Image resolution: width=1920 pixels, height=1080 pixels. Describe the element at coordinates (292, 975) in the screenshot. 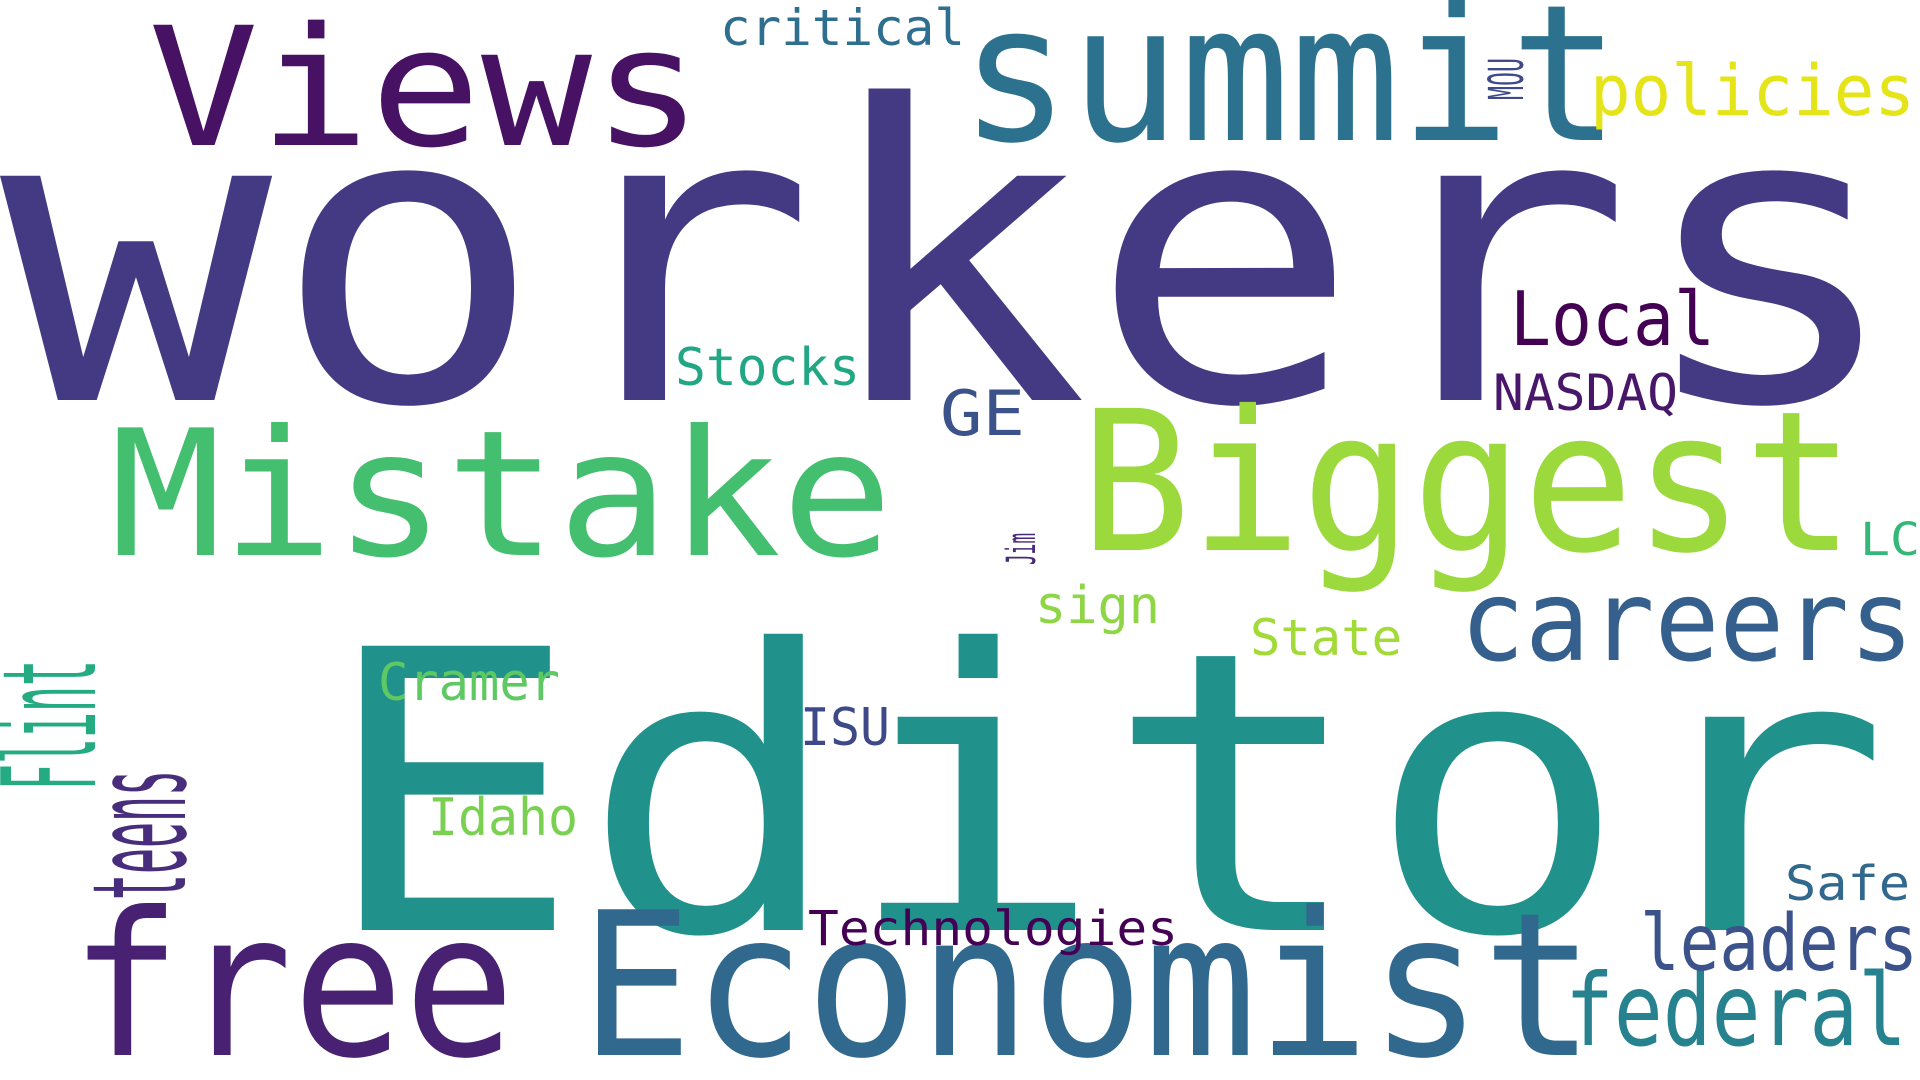

I see `word-free: free` at that location.